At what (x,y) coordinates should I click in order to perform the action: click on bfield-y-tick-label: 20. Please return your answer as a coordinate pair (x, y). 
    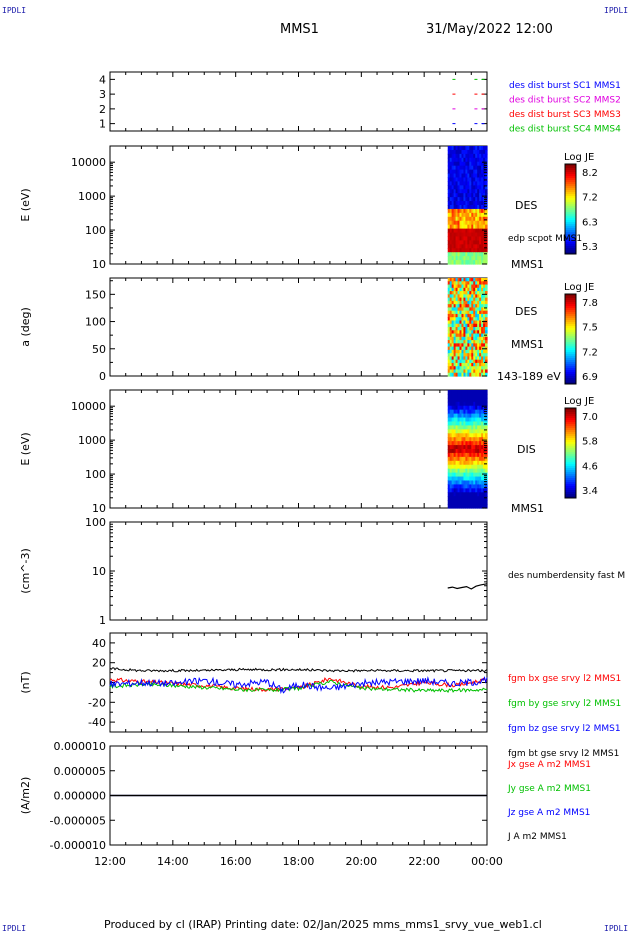
    Looking at the image, I should click on (99, 663).